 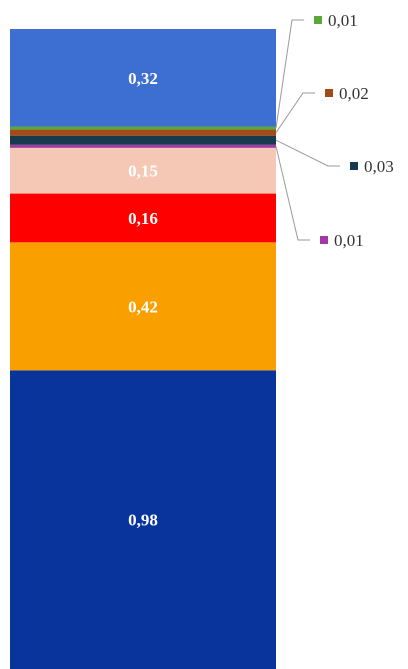 I want to click on data-label-1: 0,42, so click(x=143, y=306).